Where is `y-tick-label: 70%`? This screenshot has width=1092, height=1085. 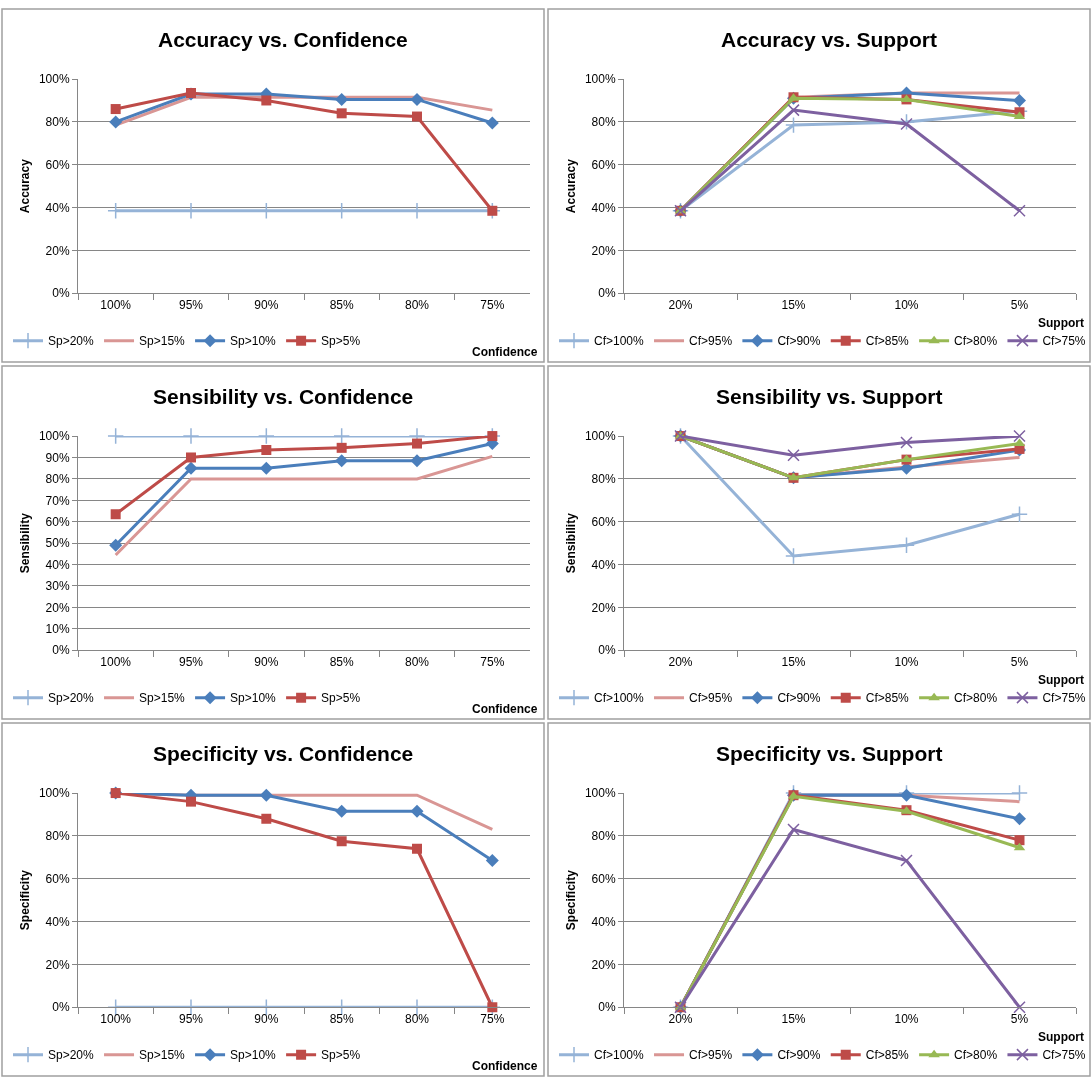 y-tick-label: 70% is located at coordinates (57, 500).